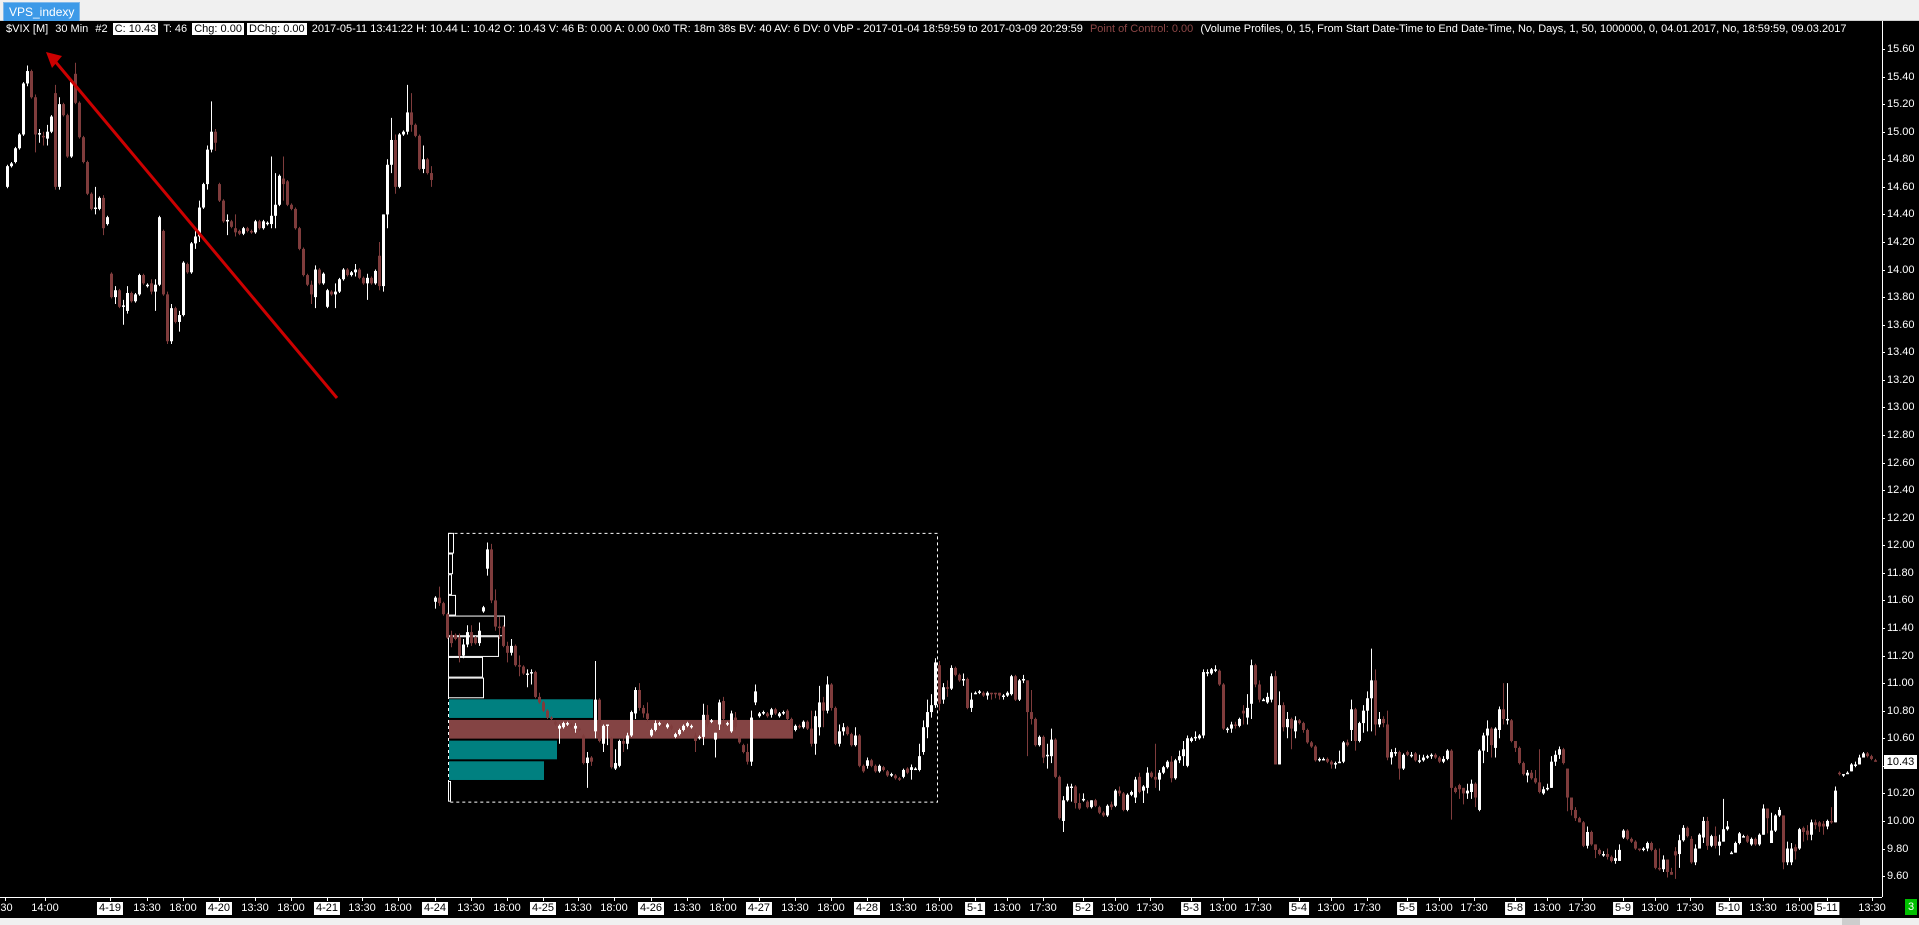 The height and width of the screenshot is (925, 1919). What do you see at coordinates (1882, 459) in the screenshot?
I see `price-axis-line` at bounding box center [1882, 459].